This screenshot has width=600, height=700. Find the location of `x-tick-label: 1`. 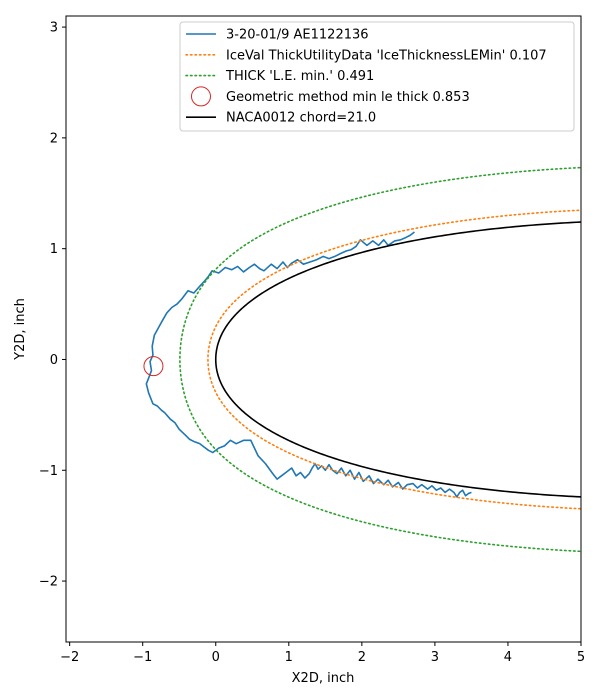

x-tick-label: 1 is located at coordinates (289, 657).